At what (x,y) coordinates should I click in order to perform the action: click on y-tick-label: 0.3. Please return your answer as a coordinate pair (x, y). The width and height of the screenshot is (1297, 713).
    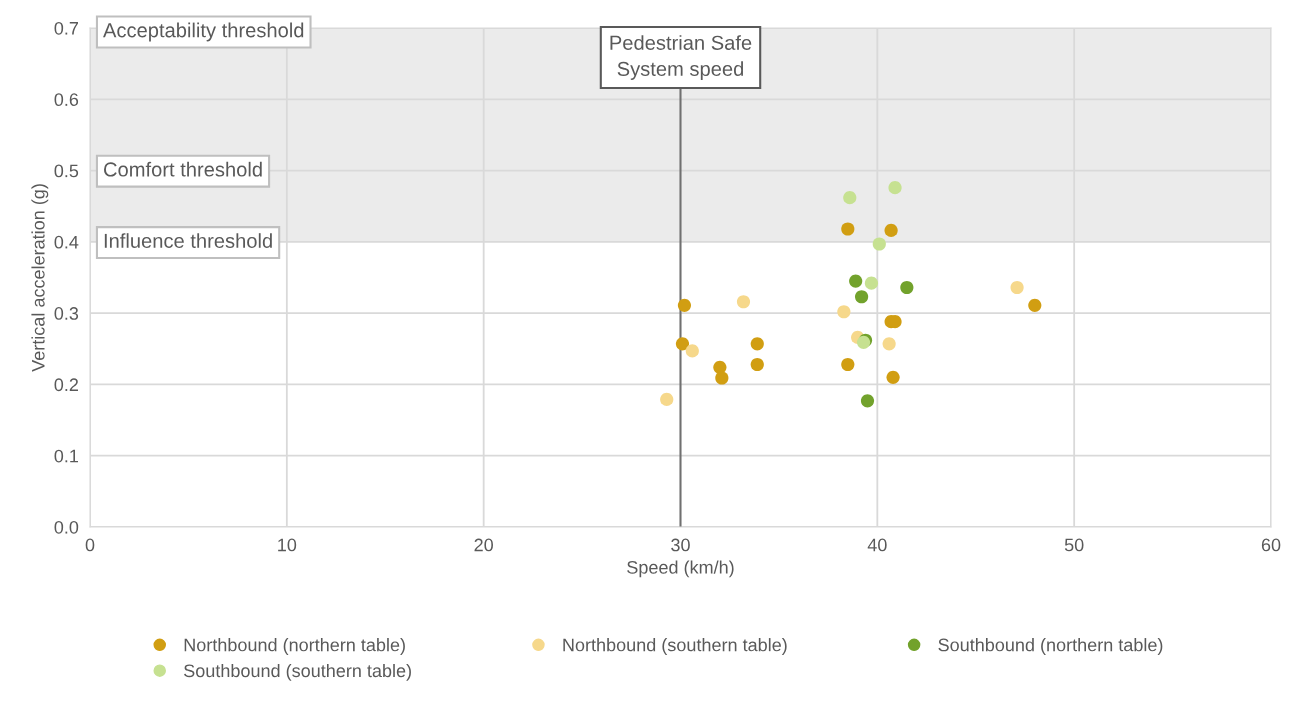
    Looking at the image, I should click on (66, 313).